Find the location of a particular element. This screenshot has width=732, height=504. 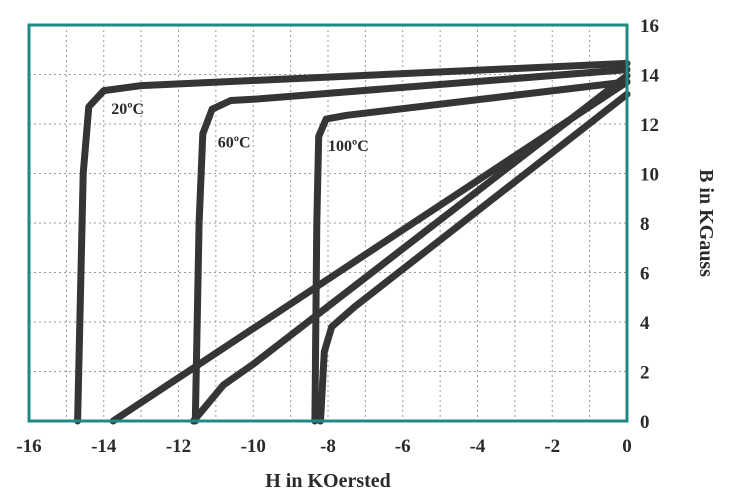

y-tick-labels: 0 2 4 6 8 10 12 14 16 is located at coordinates (650, 224).